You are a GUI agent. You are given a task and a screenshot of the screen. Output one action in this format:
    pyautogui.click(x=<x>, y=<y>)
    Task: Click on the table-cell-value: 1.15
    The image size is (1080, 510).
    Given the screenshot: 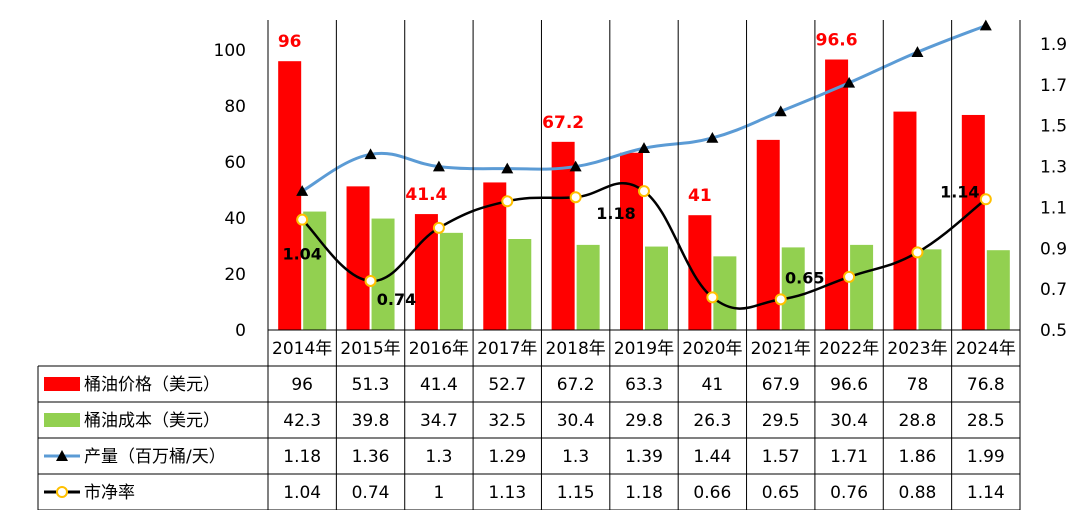 What is the action you would take?
    pyautogui.click(x=576, y=493)
    